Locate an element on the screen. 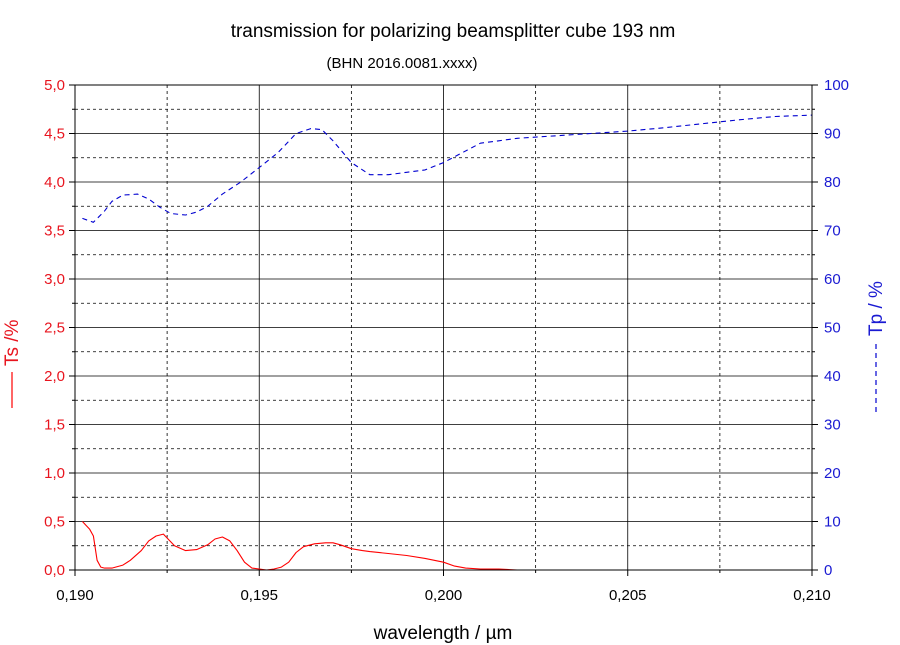 Image resolution: width=900 pixels, height=645 pixels. series-line-ts is located at coordinates (446, 546).